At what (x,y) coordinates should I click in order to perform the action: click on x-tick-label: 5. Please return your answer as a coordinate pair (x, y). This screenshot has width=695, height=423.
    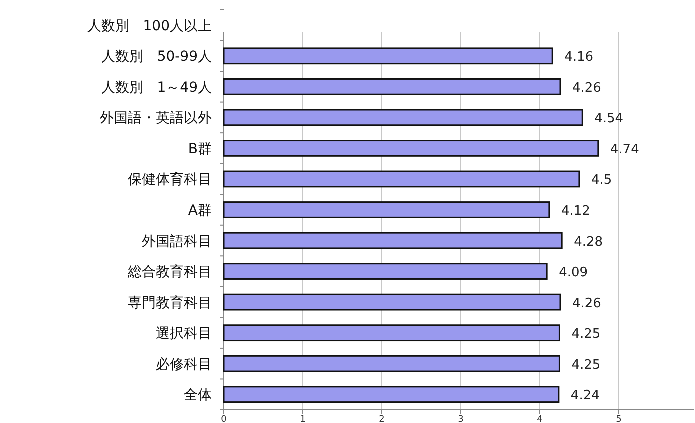
    Looking at the image, I should click on (619, 419).